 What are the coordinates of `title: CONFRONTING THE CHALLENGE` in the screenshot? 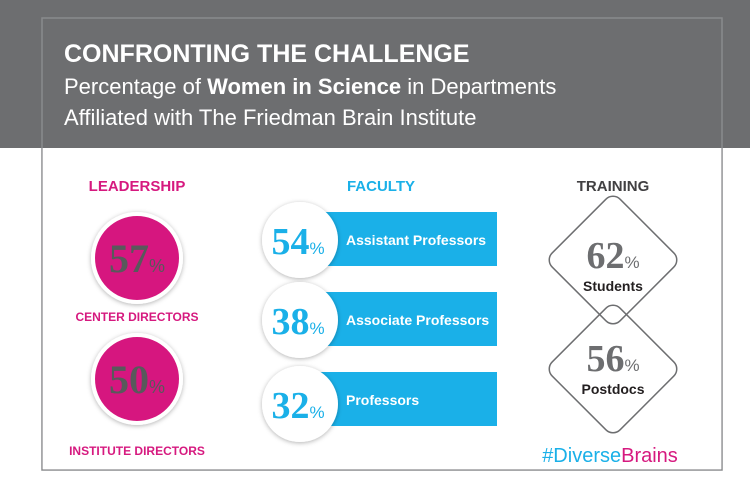 It's located at (267, 54).